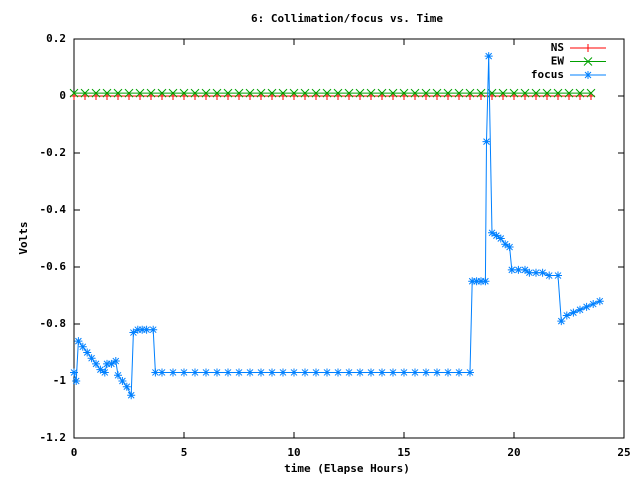  I want to click on y-tick-label: -0.6, so click(53, 266).